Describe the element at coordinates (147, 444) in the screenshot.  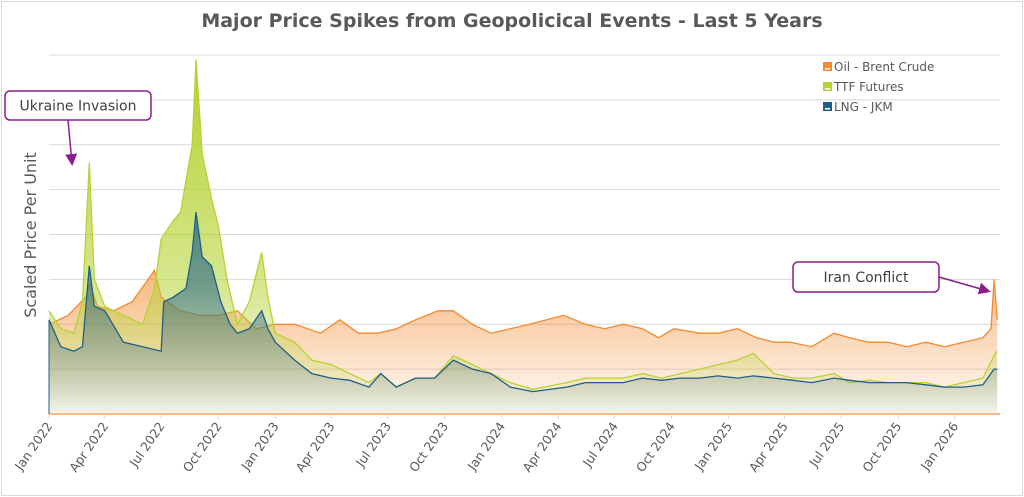
I see `x-tick-label: Jul 2022` at that location.